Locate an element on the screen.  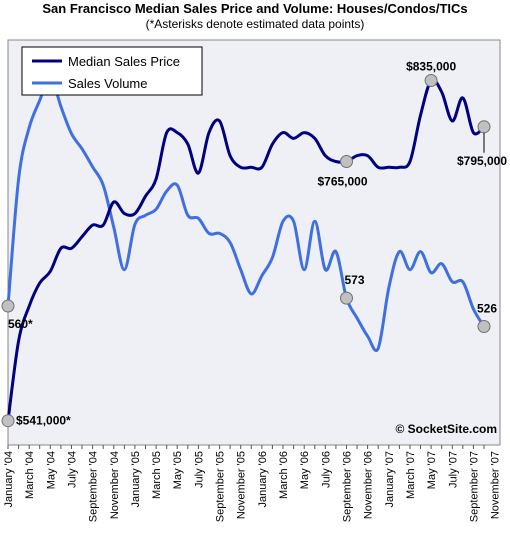
annotation-label: $765,000 is located at coordinates (342, 182).